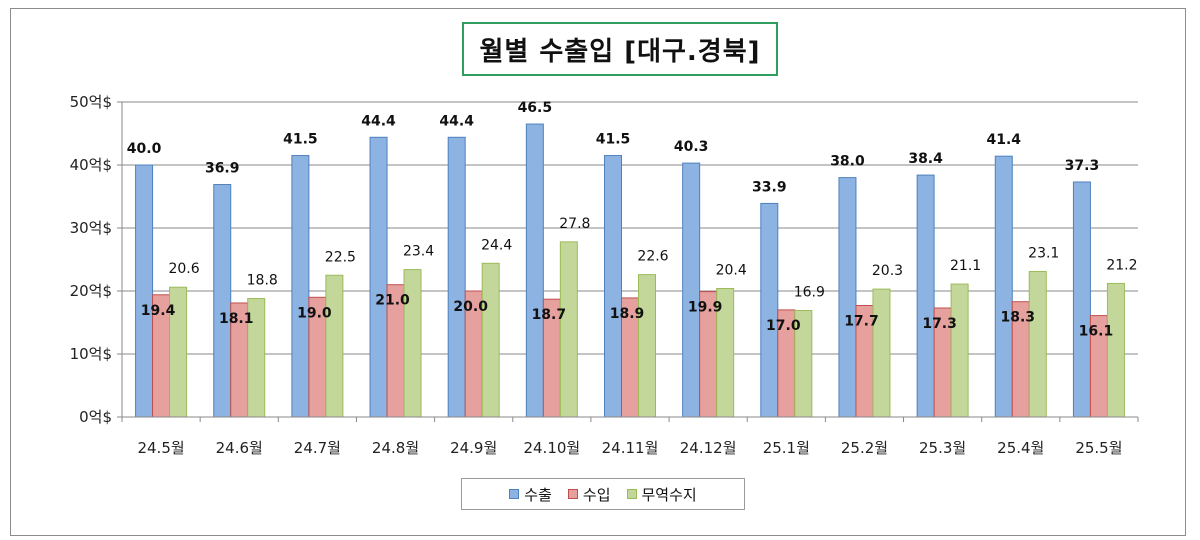 This screenshot has width=1200, height=540. I want to click on data-label-balance: 27.8, so click(574, 224).